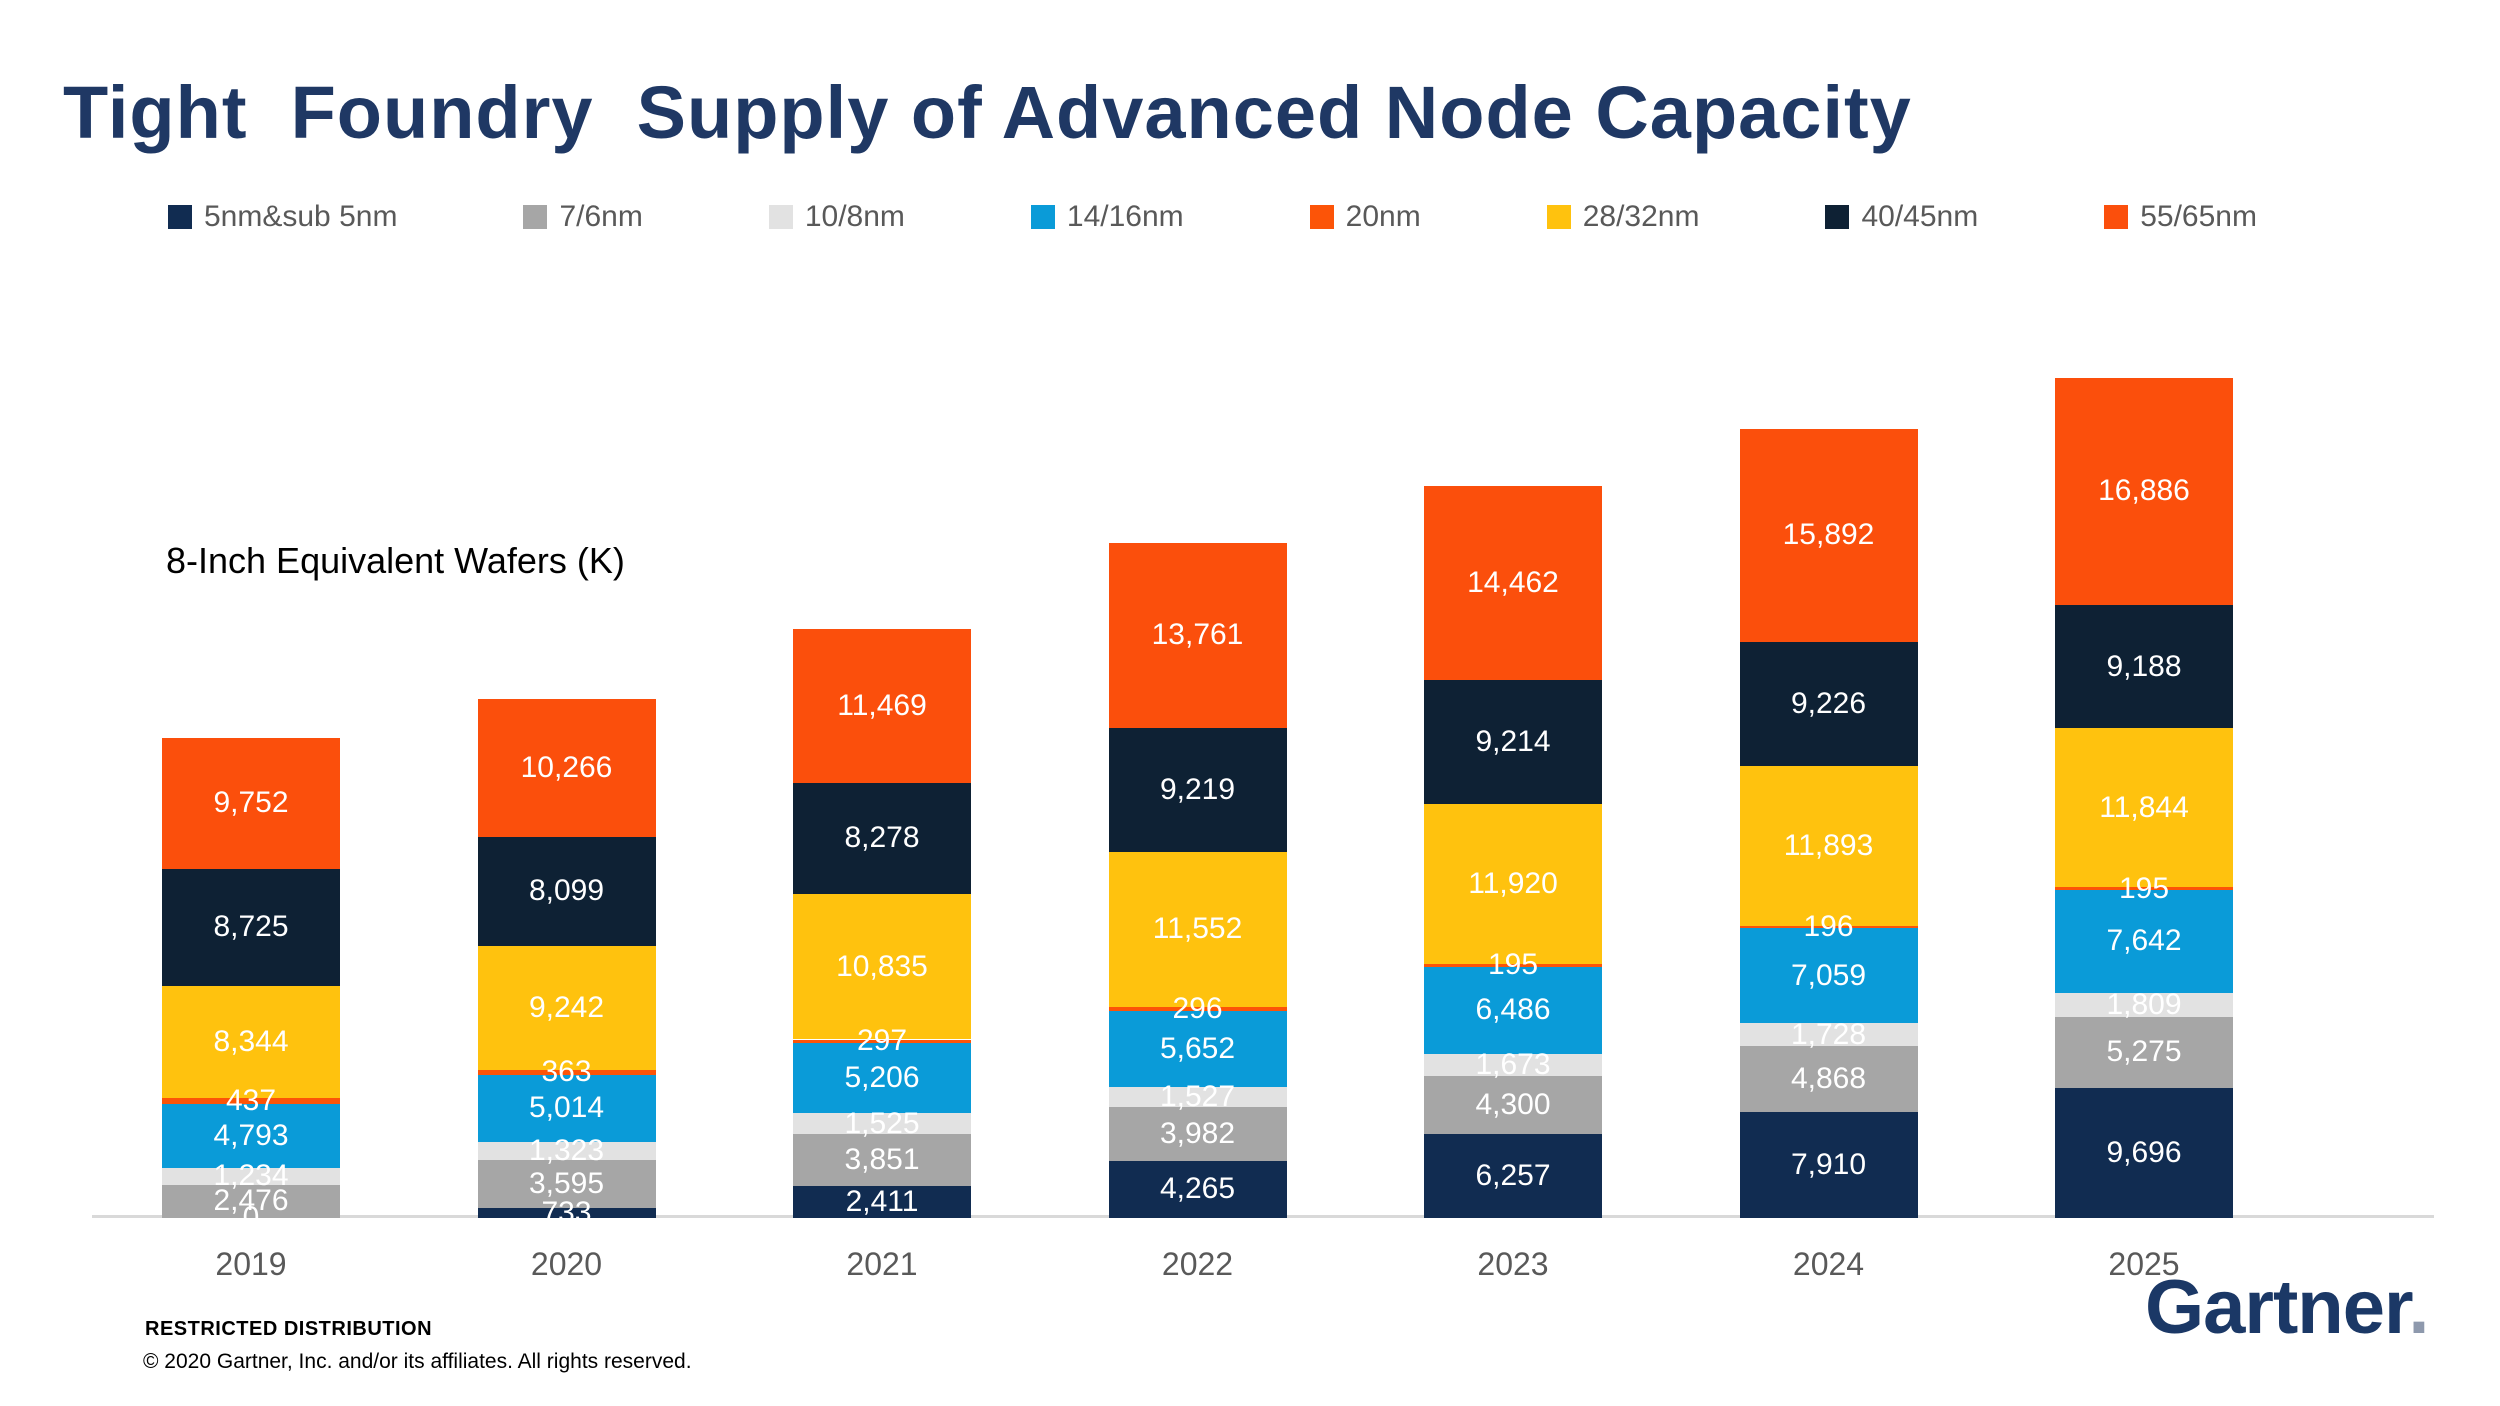 This screenshot has width=2500, height=1406. I want to click on segment-2025-5nm-sub-5nm, so click(2144, 1152).